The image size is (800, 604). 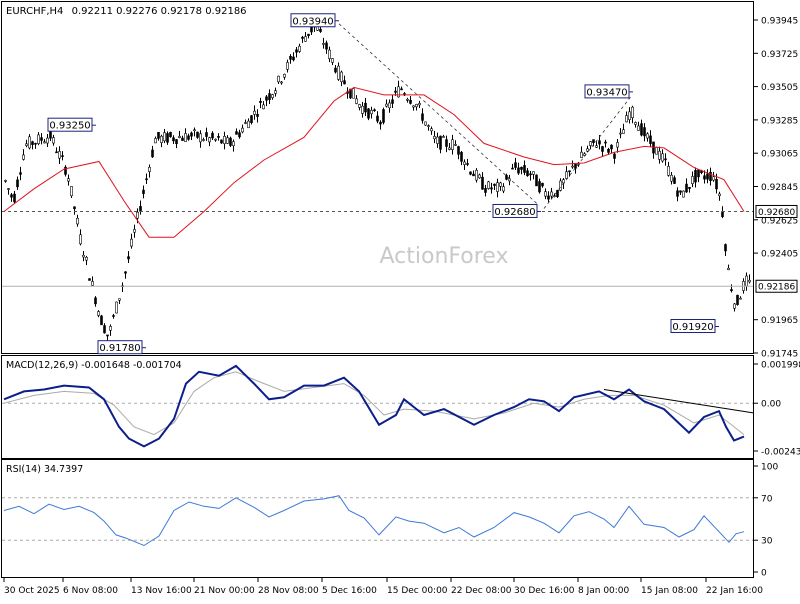 I want to click on annotation-label: 0.93940, so click(x=312, y=21).